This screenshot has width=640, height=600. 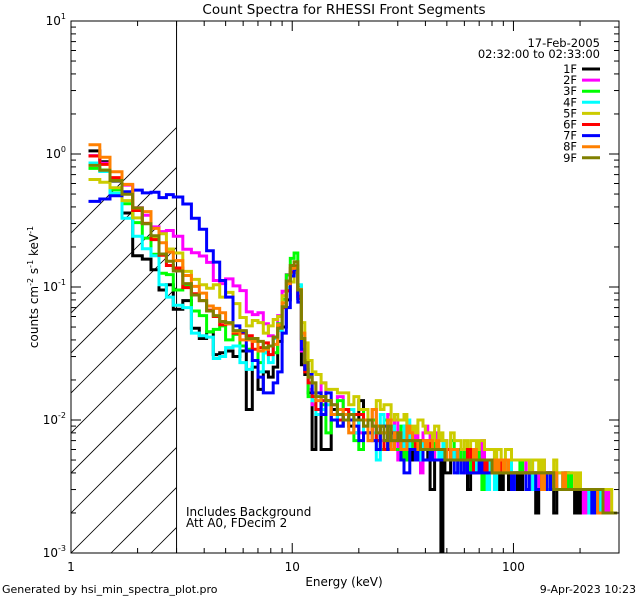 What do you see at coordinates (587, 589) in the screenshot?
I see `footer-timestamp: 9-Apr-2023 10:23` at bounding box center [587, 589].